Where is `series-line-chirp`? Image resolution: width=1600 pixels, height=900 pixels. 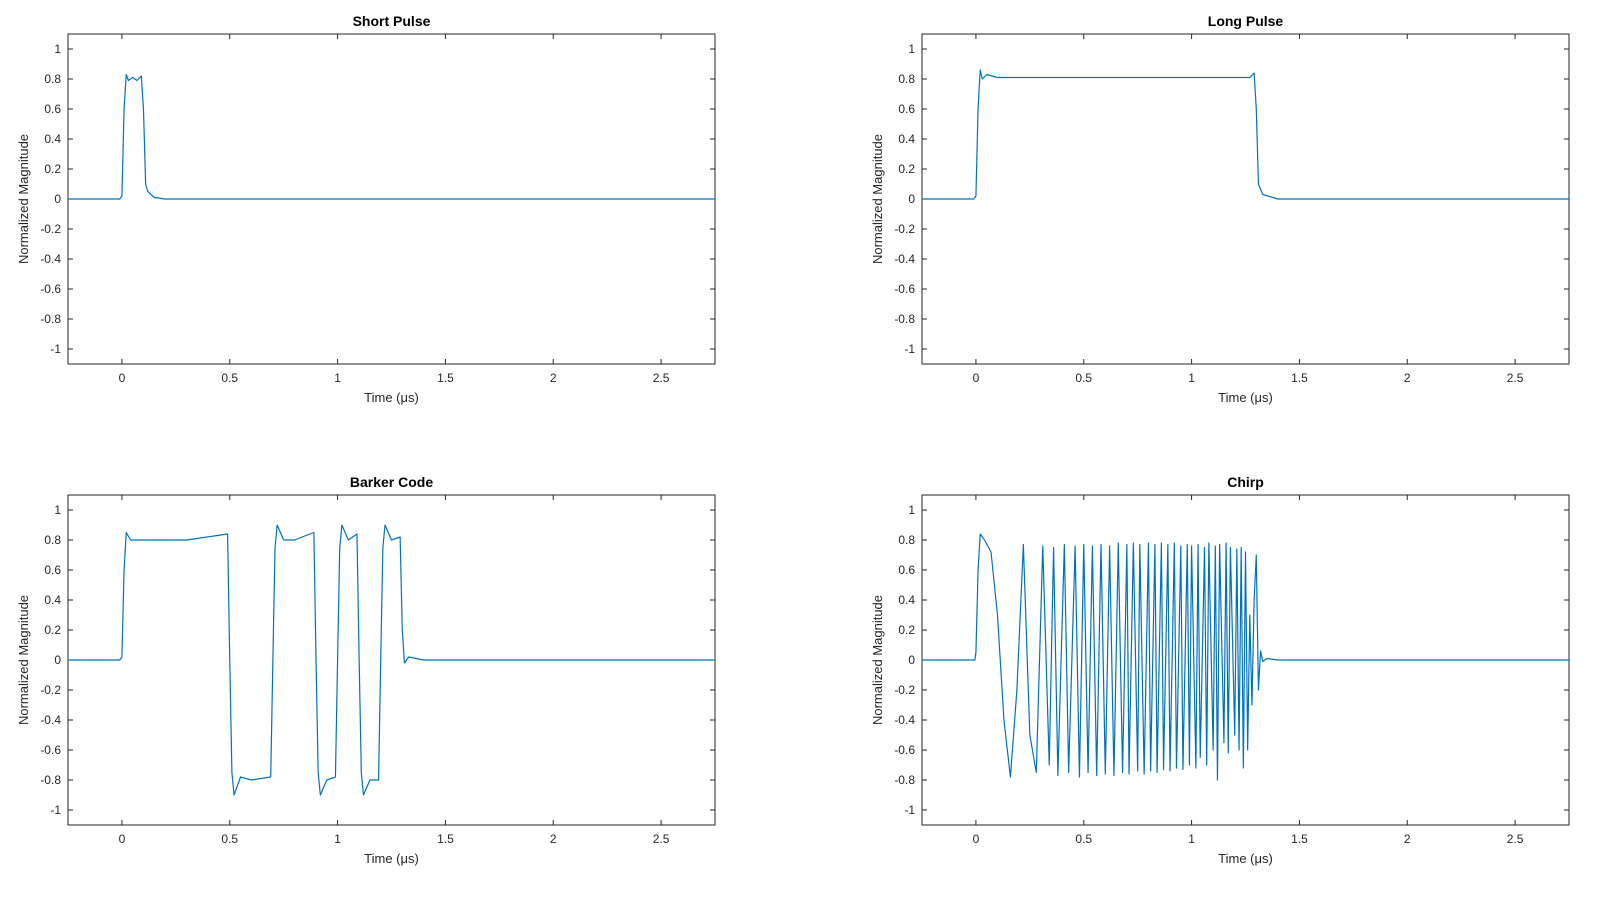 series-line-chirp is located at coordinates (1245, 657).